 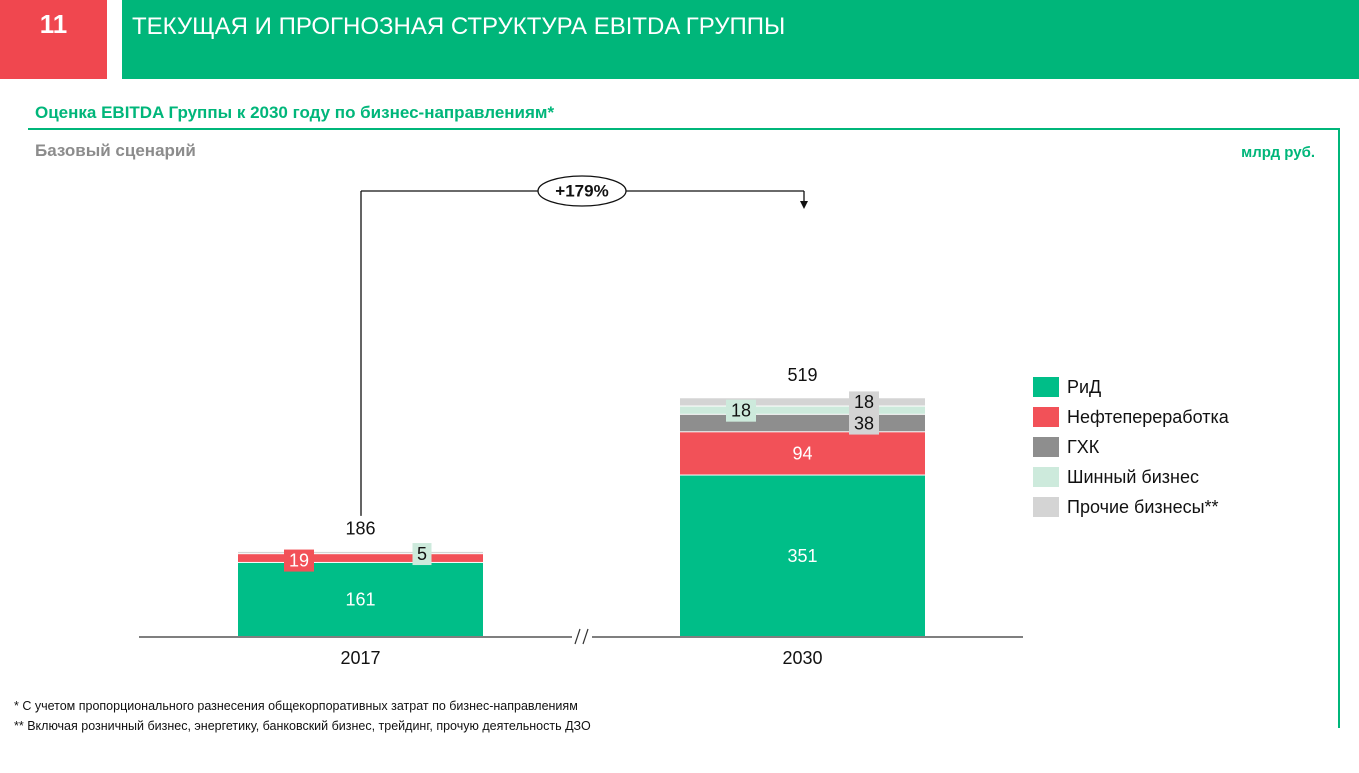 What do you see at coordinates (360, 529) in the screenshot?
I see `bar-total-2017: 186` at bounding box center [360, 529].